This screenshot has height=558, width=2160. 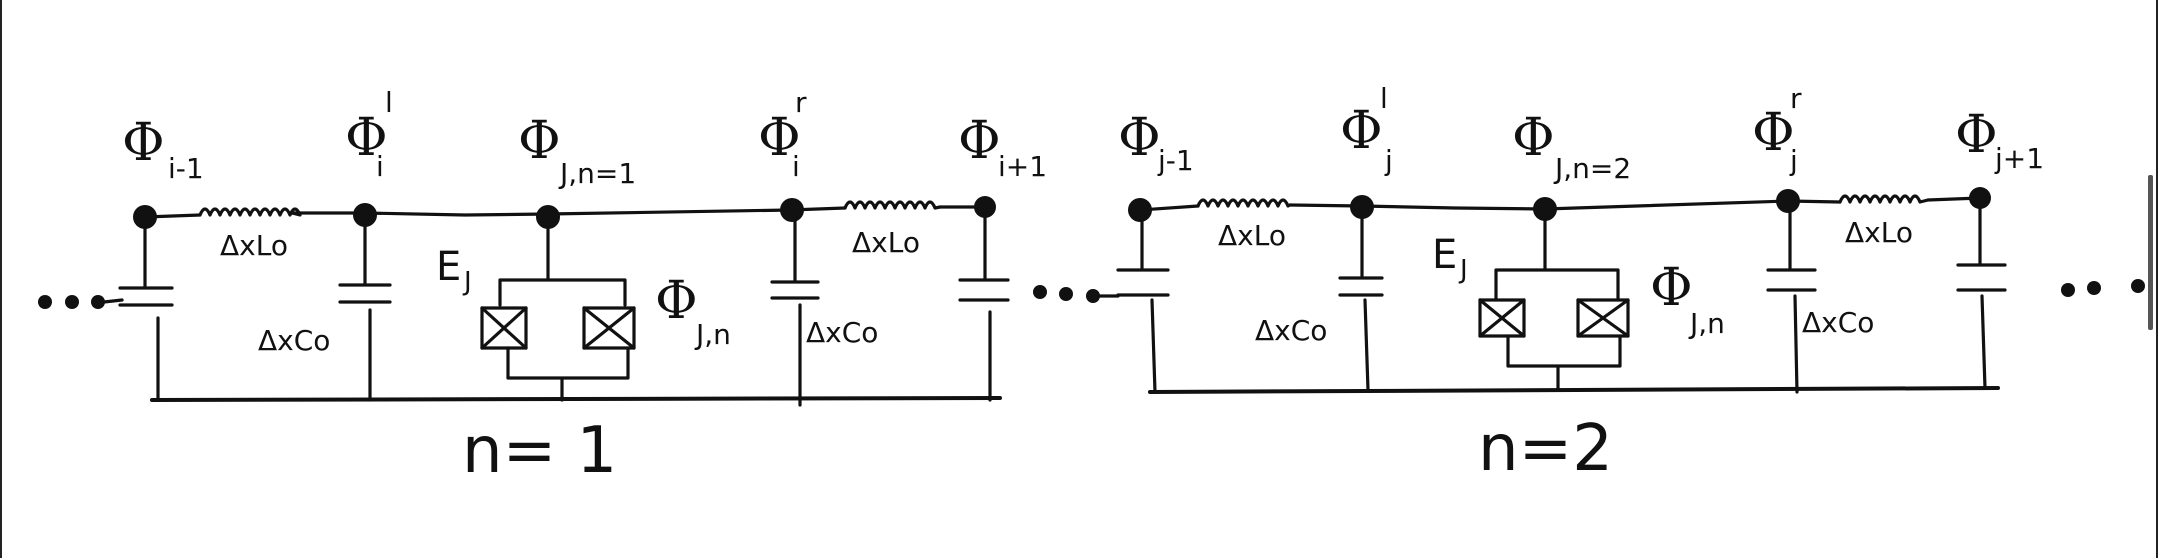 I want to click on flux-label-i-left: Φ l i, so click(x=369, y=134).